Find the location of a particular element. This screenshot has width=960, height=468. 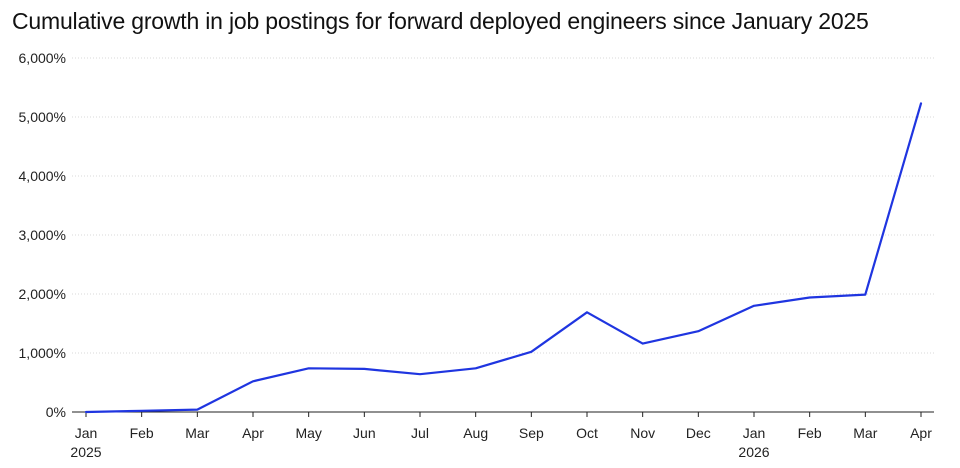

y-tick-label: 6,000% is located at coordinates (42, 58).